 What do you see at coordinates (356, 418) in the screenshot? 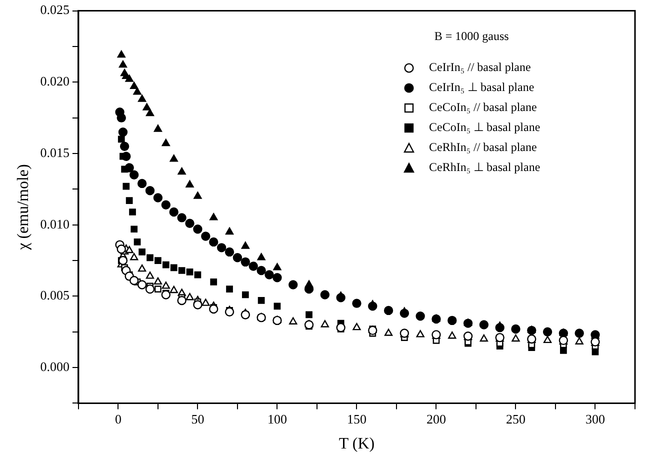
I see `x-tick-label: 150` at bounding box center [356, 418].